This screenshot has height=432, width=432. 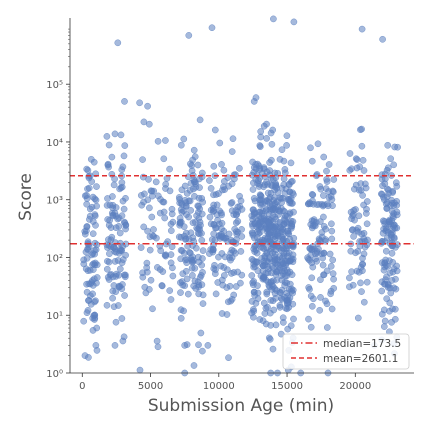 I want to click on legend-box, so click(x=346, y=351).